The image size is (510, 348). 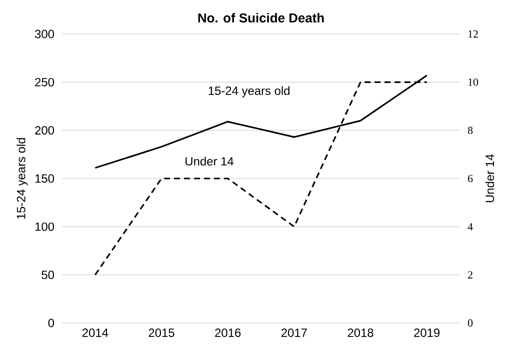 I want to click on y2-tick-label: 6, so click(x=470, y=178).